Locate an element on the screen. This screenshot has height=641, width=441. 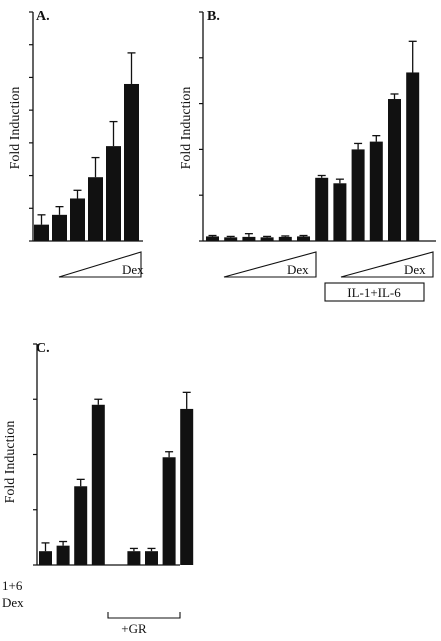
panel-b-il-box-label: IL-1+IL-6 is located at coordinates (374, 292).